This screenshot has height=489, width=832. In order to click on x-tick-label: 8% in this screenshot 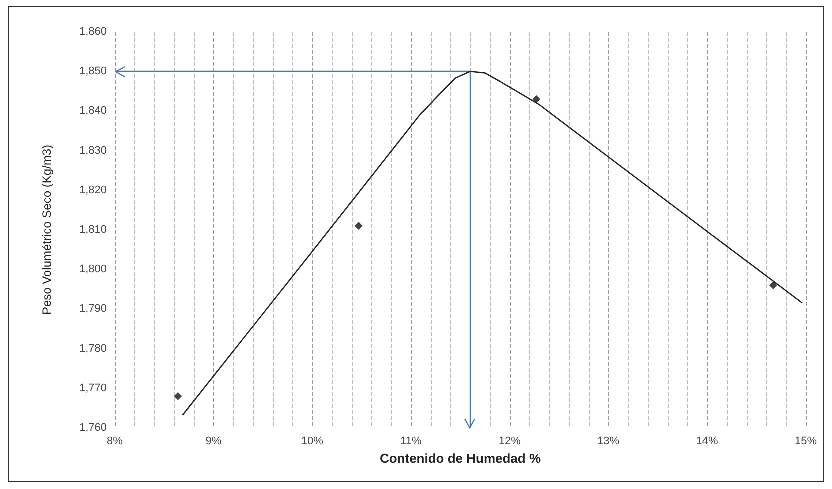, I will do `click(115, 442)`.